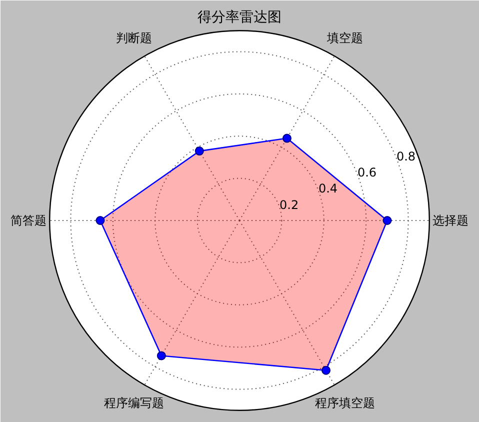 The height and width of the screenshot is (422, 479). I want to click on y-tick-label: 0.6, so click(367, 173).